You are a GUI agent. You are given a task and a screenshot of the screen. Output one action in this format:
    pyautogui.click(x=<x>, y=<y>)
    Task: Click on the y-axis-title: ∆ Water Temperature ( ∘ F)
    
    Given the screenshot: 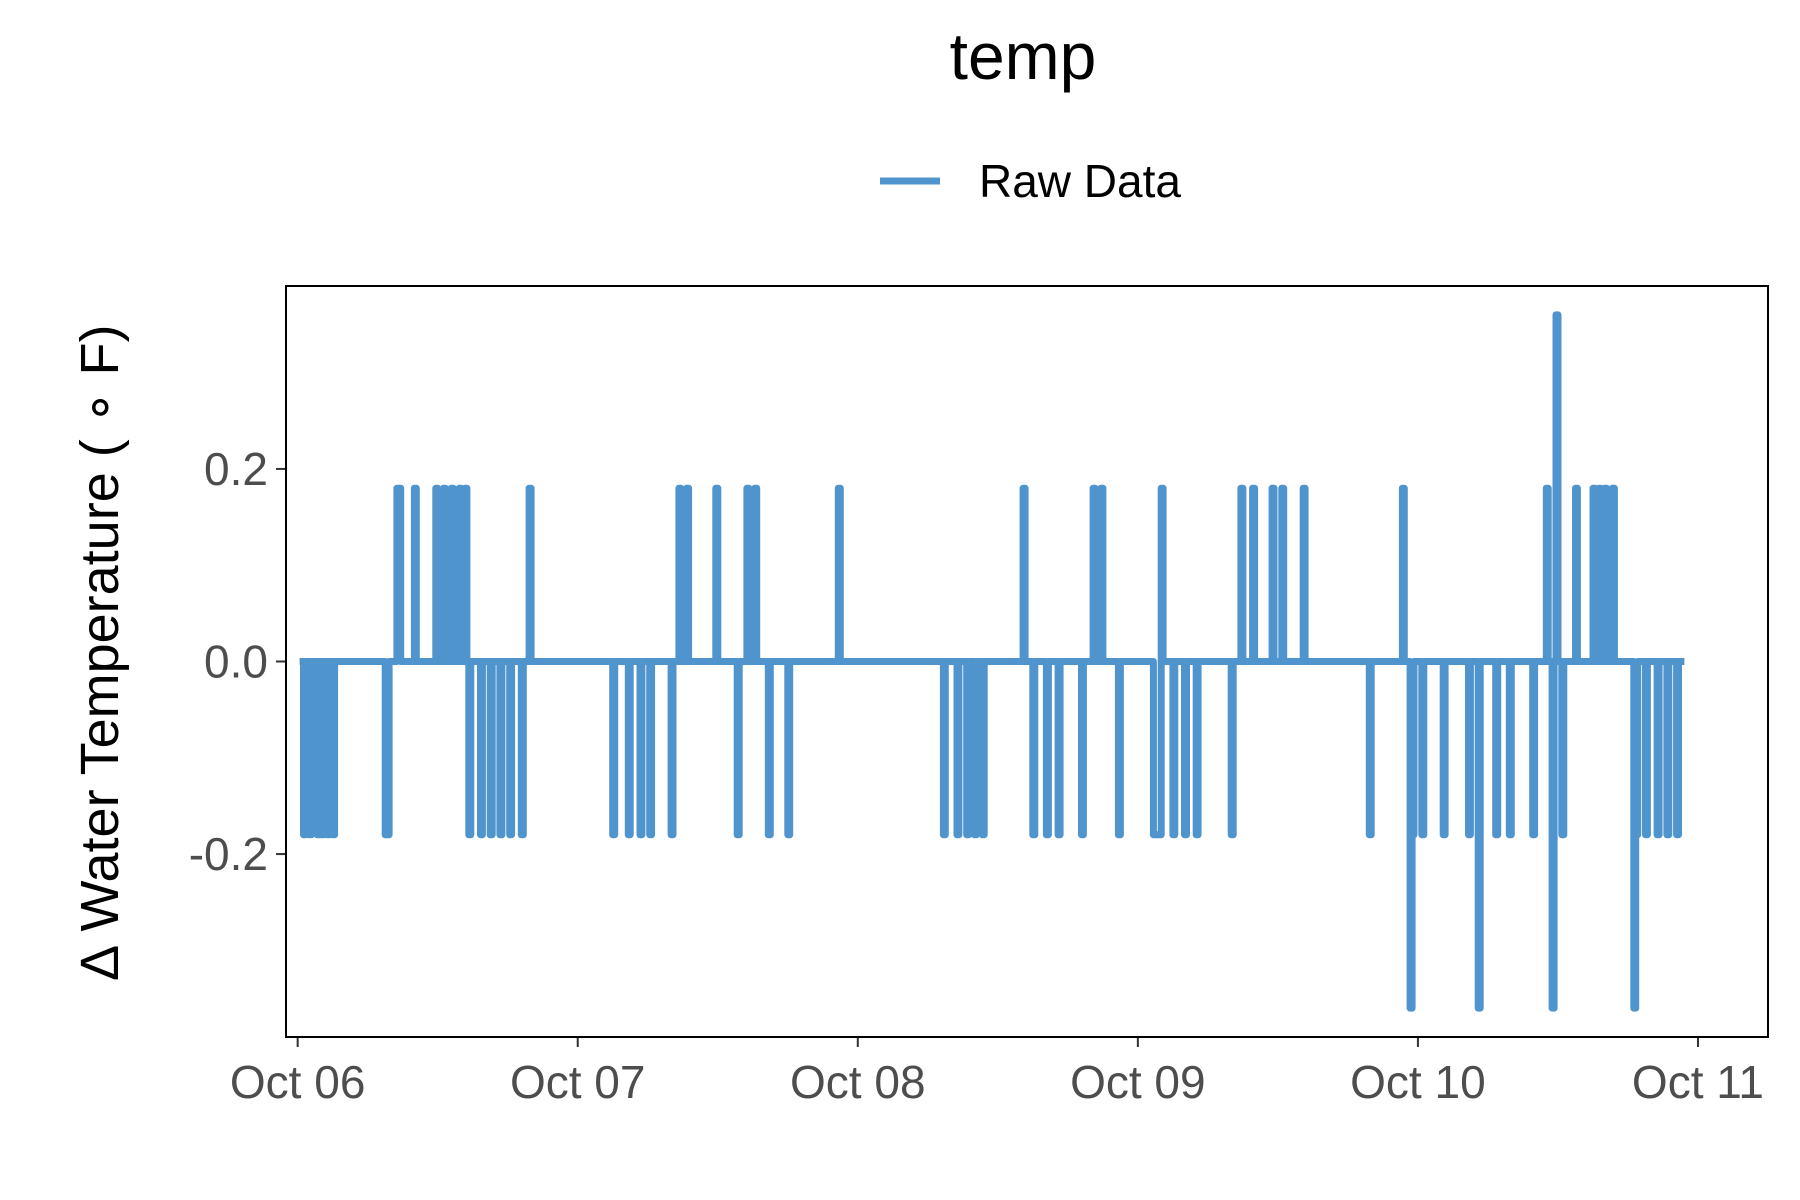 What is the action you would take?
    pyautogui.click(x=100, y=652)
    